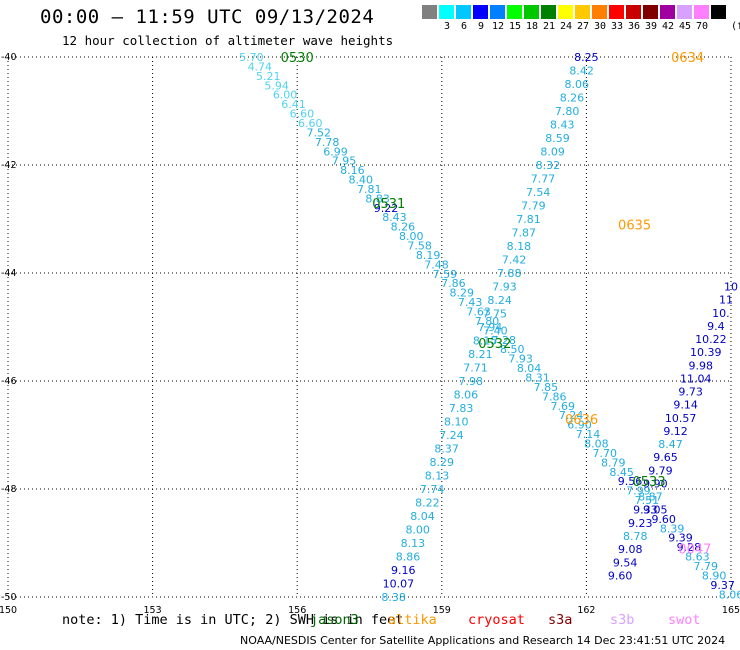  What do you see at coordinates (722, 585) in the screenshot?
I see `wave-height-value: 9.37` at bounding box center [722, 585].